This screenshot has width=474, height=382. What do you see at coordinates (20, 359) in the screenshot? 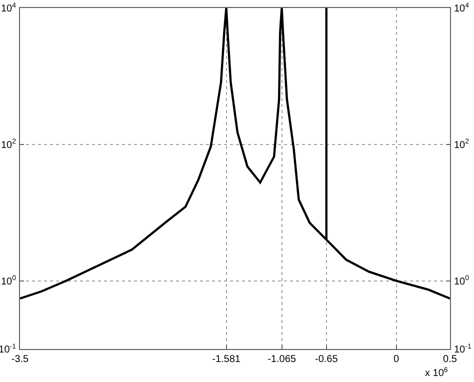
I see `x-tick-label: -3.5` at bounding box center [20, 359].